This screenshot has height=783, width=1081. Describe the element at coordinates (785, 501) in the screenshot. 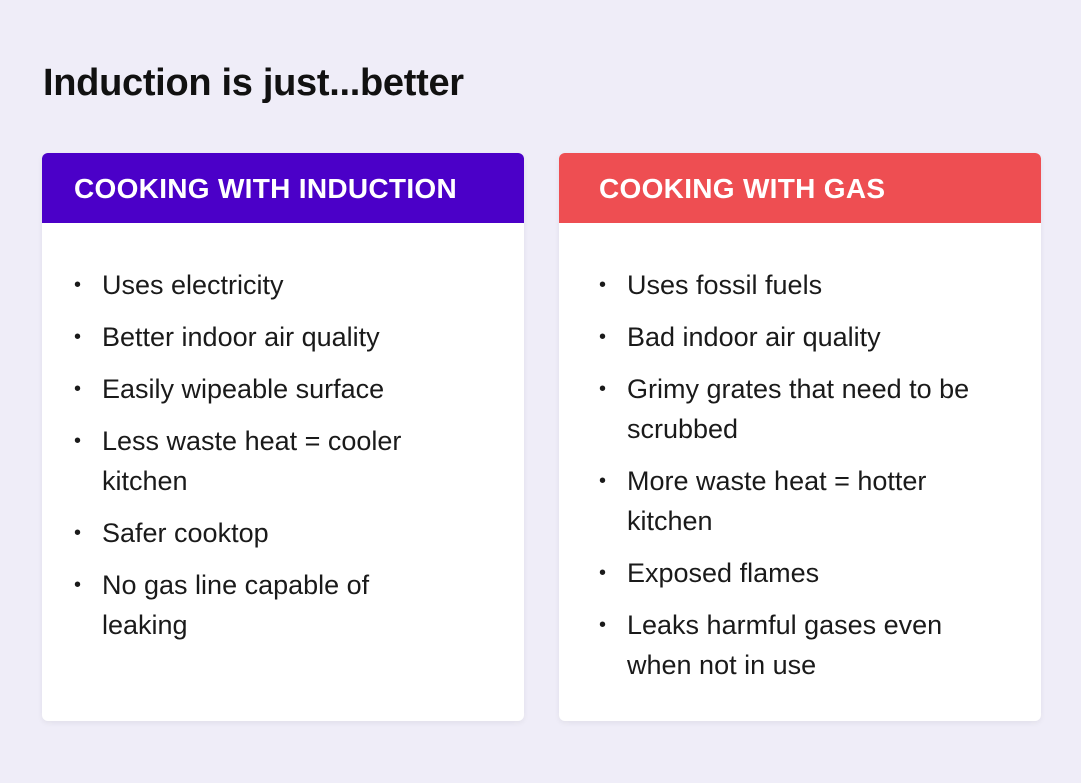

I see `list-item: More waste heat = hotter kitchen` at that location.